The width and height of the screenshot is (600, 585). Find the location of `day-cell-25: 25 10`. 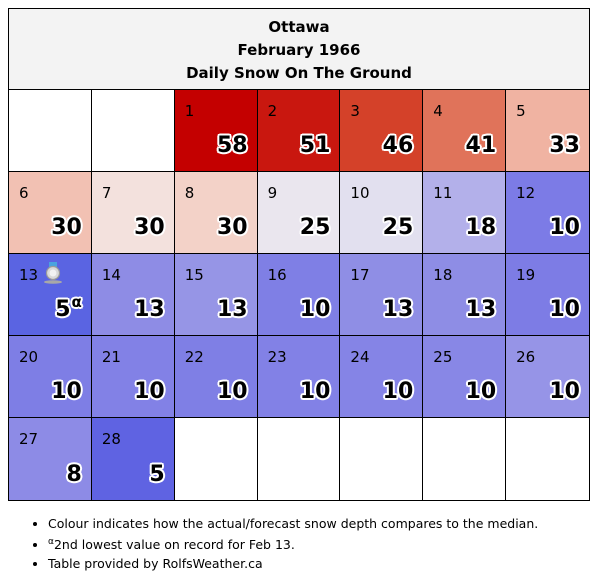

day-cell-25: 25 10 is located at coordinates (465, 377).